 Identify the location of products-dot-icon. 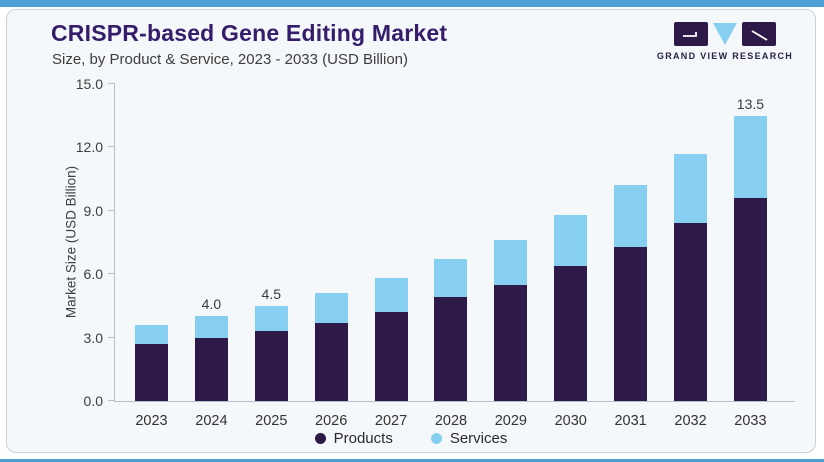
(320, 438).